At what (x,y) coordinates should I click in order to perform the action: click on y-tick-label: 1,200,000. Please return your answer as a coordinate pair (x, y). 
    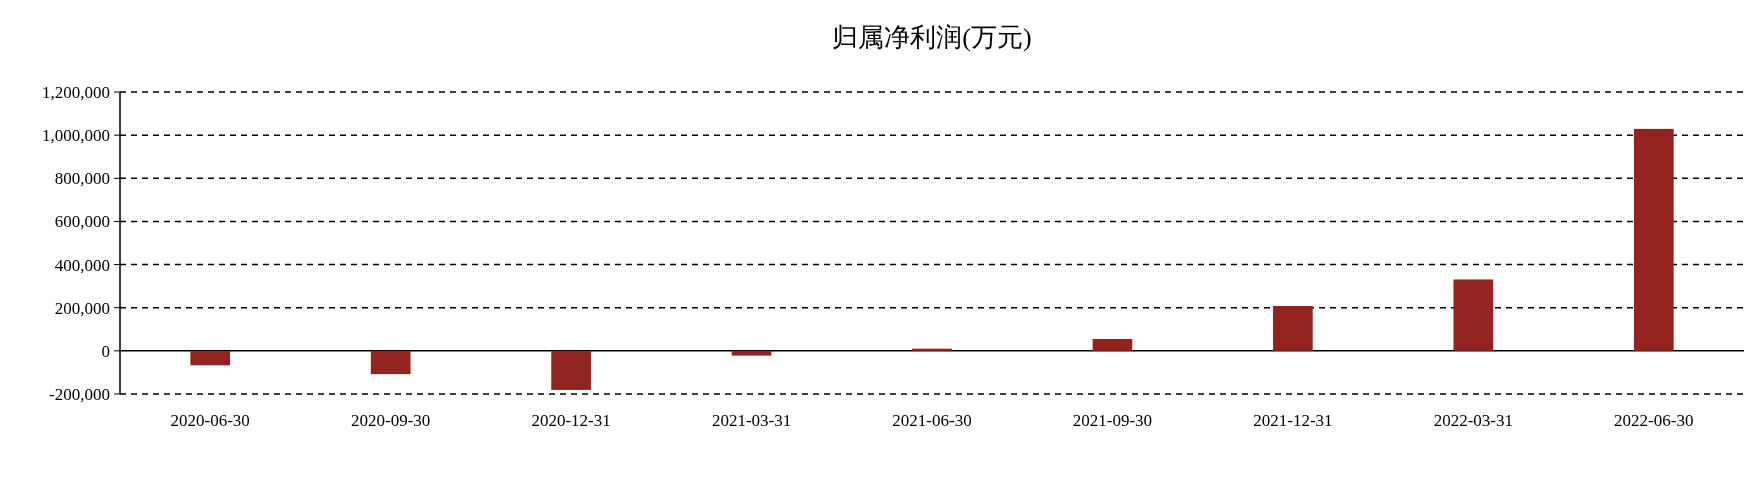
    Looking at the image, I should click on (76, 92).